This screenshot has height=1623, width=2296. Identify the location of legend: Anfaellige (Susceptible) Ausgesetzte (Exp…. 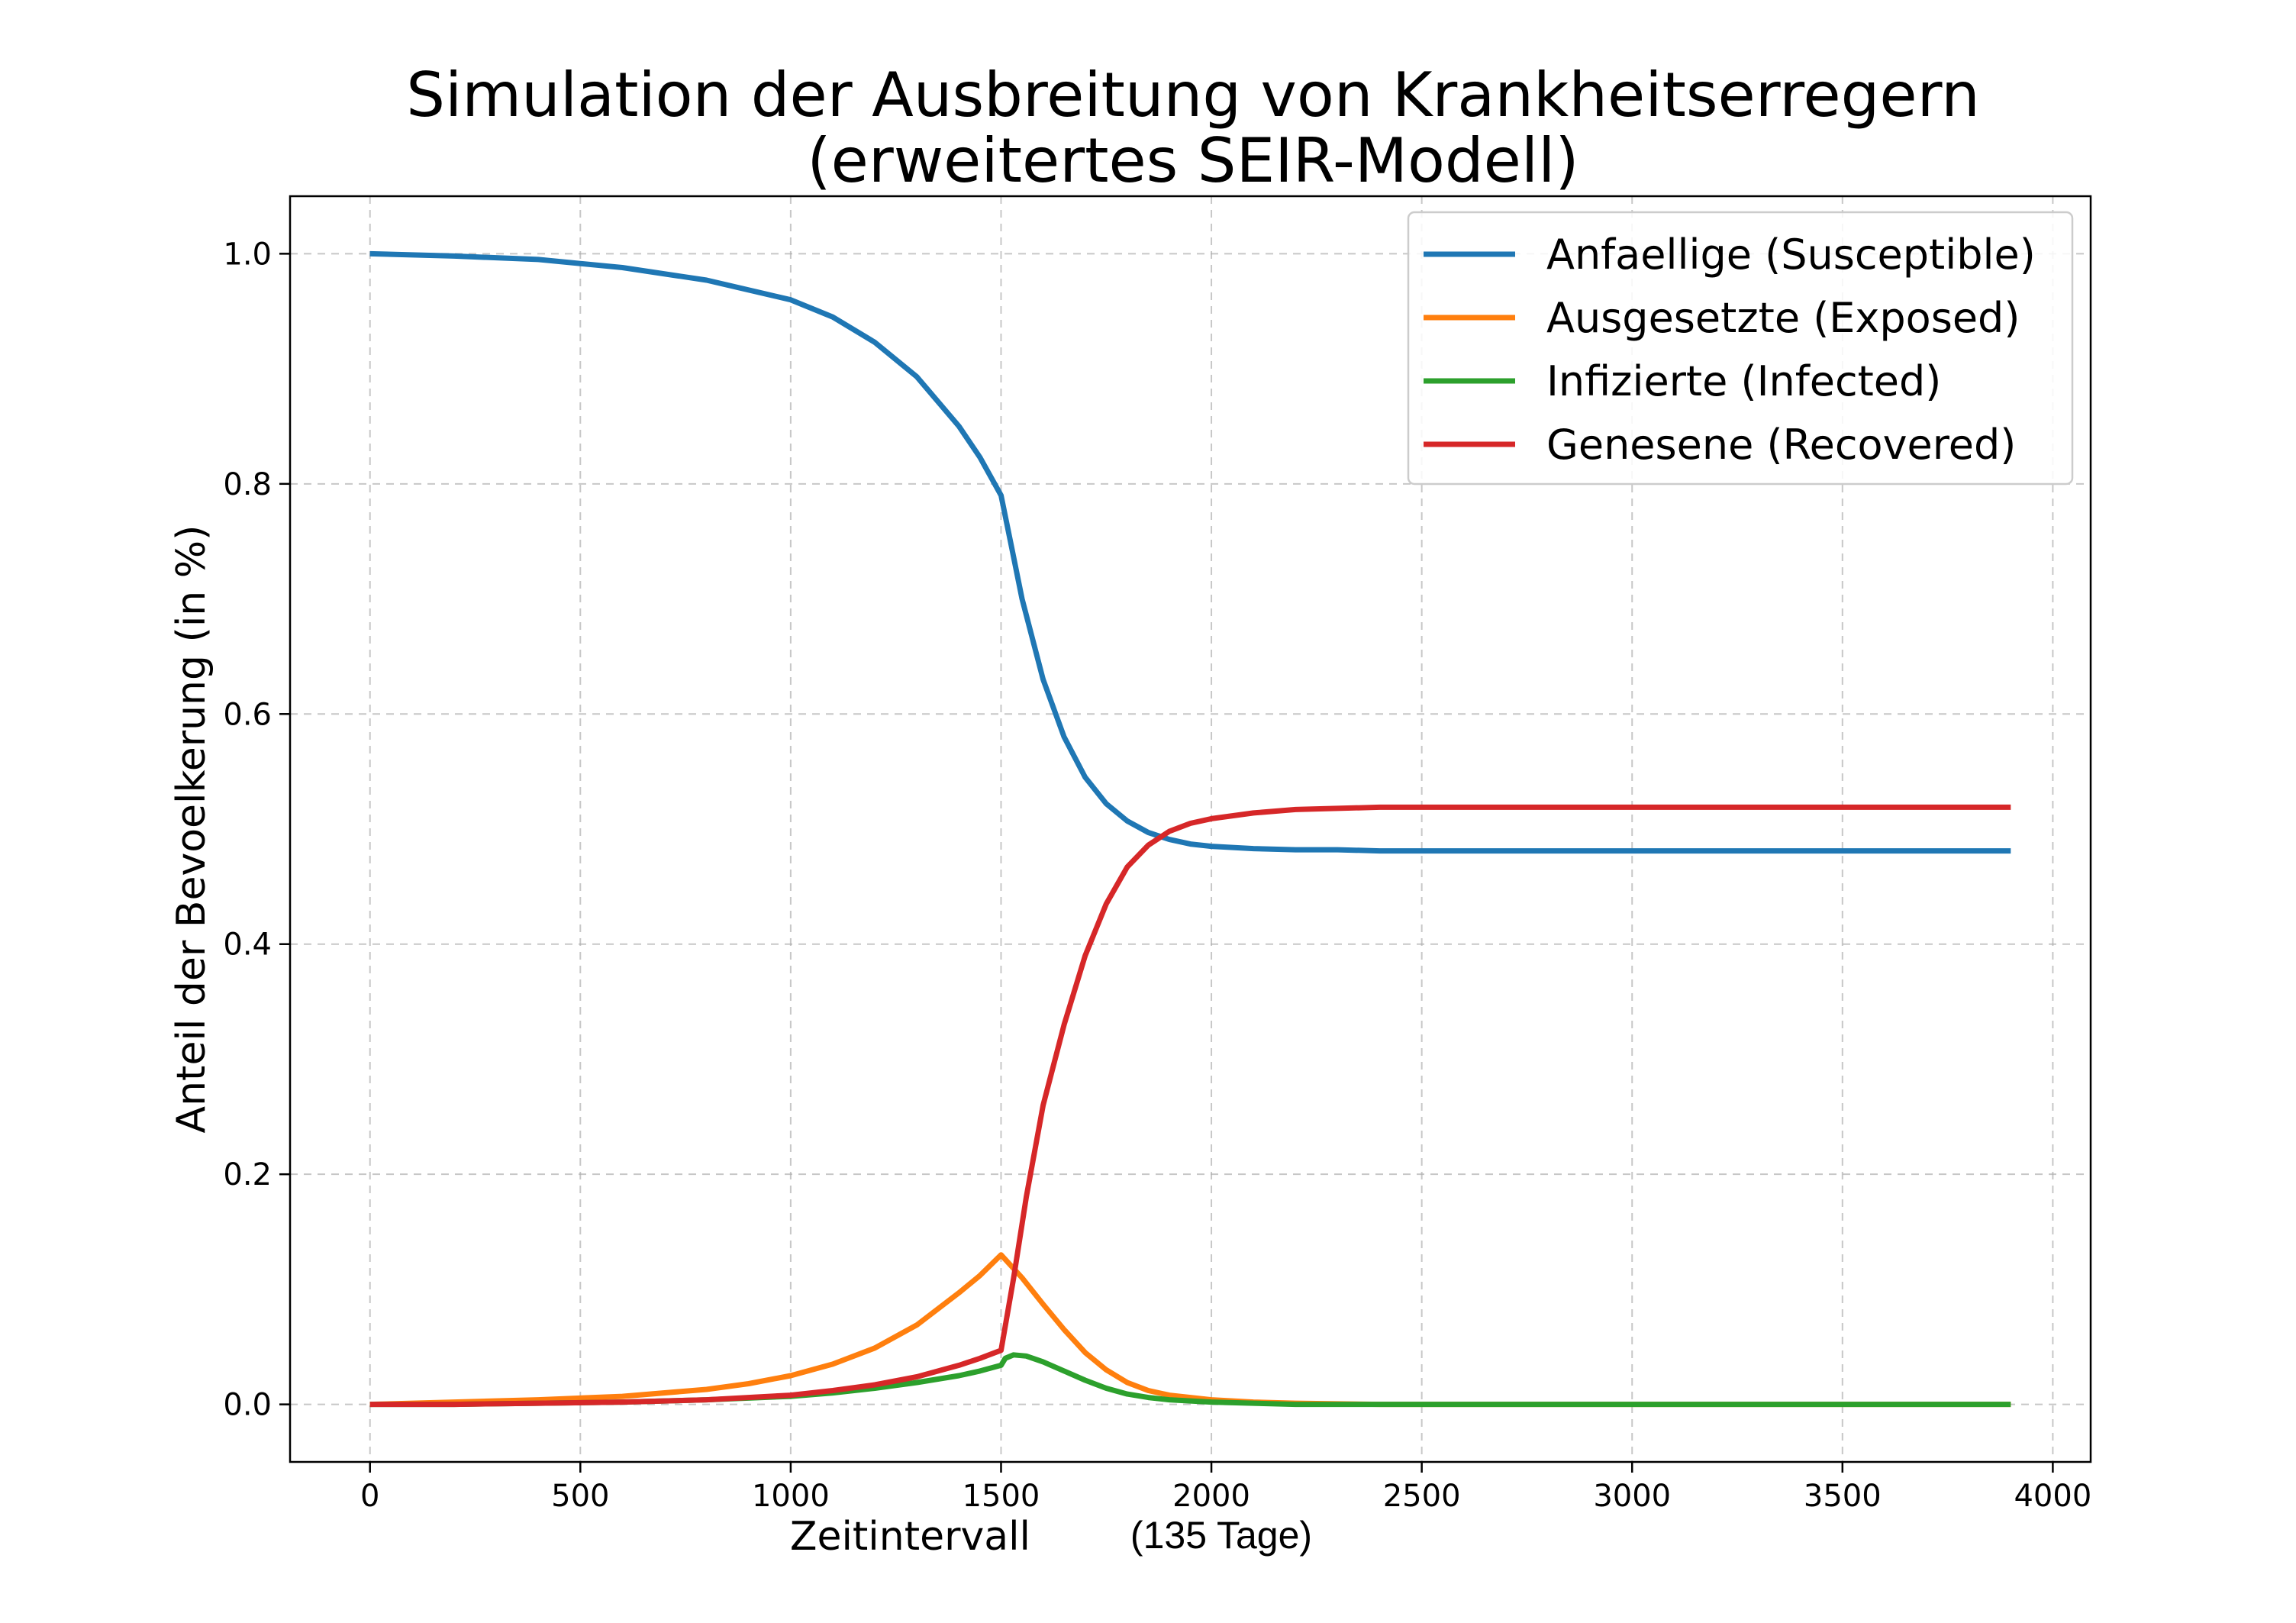
(1740, 349).